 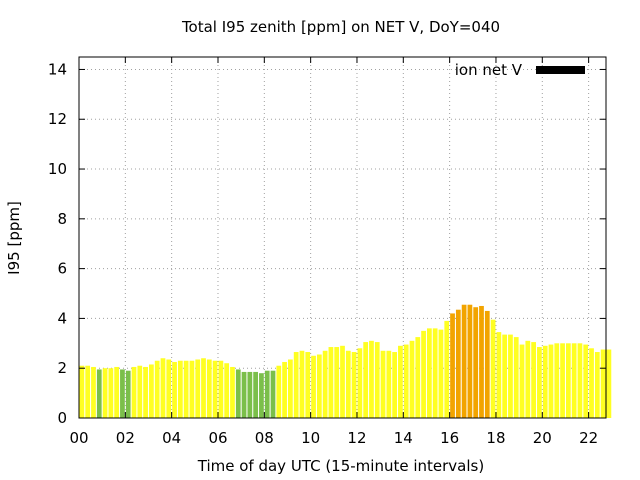 What do you see at coordinates (403, 438) in the screenshot?
I see `x-tick-label: 14` at bounding box center [403, 438].